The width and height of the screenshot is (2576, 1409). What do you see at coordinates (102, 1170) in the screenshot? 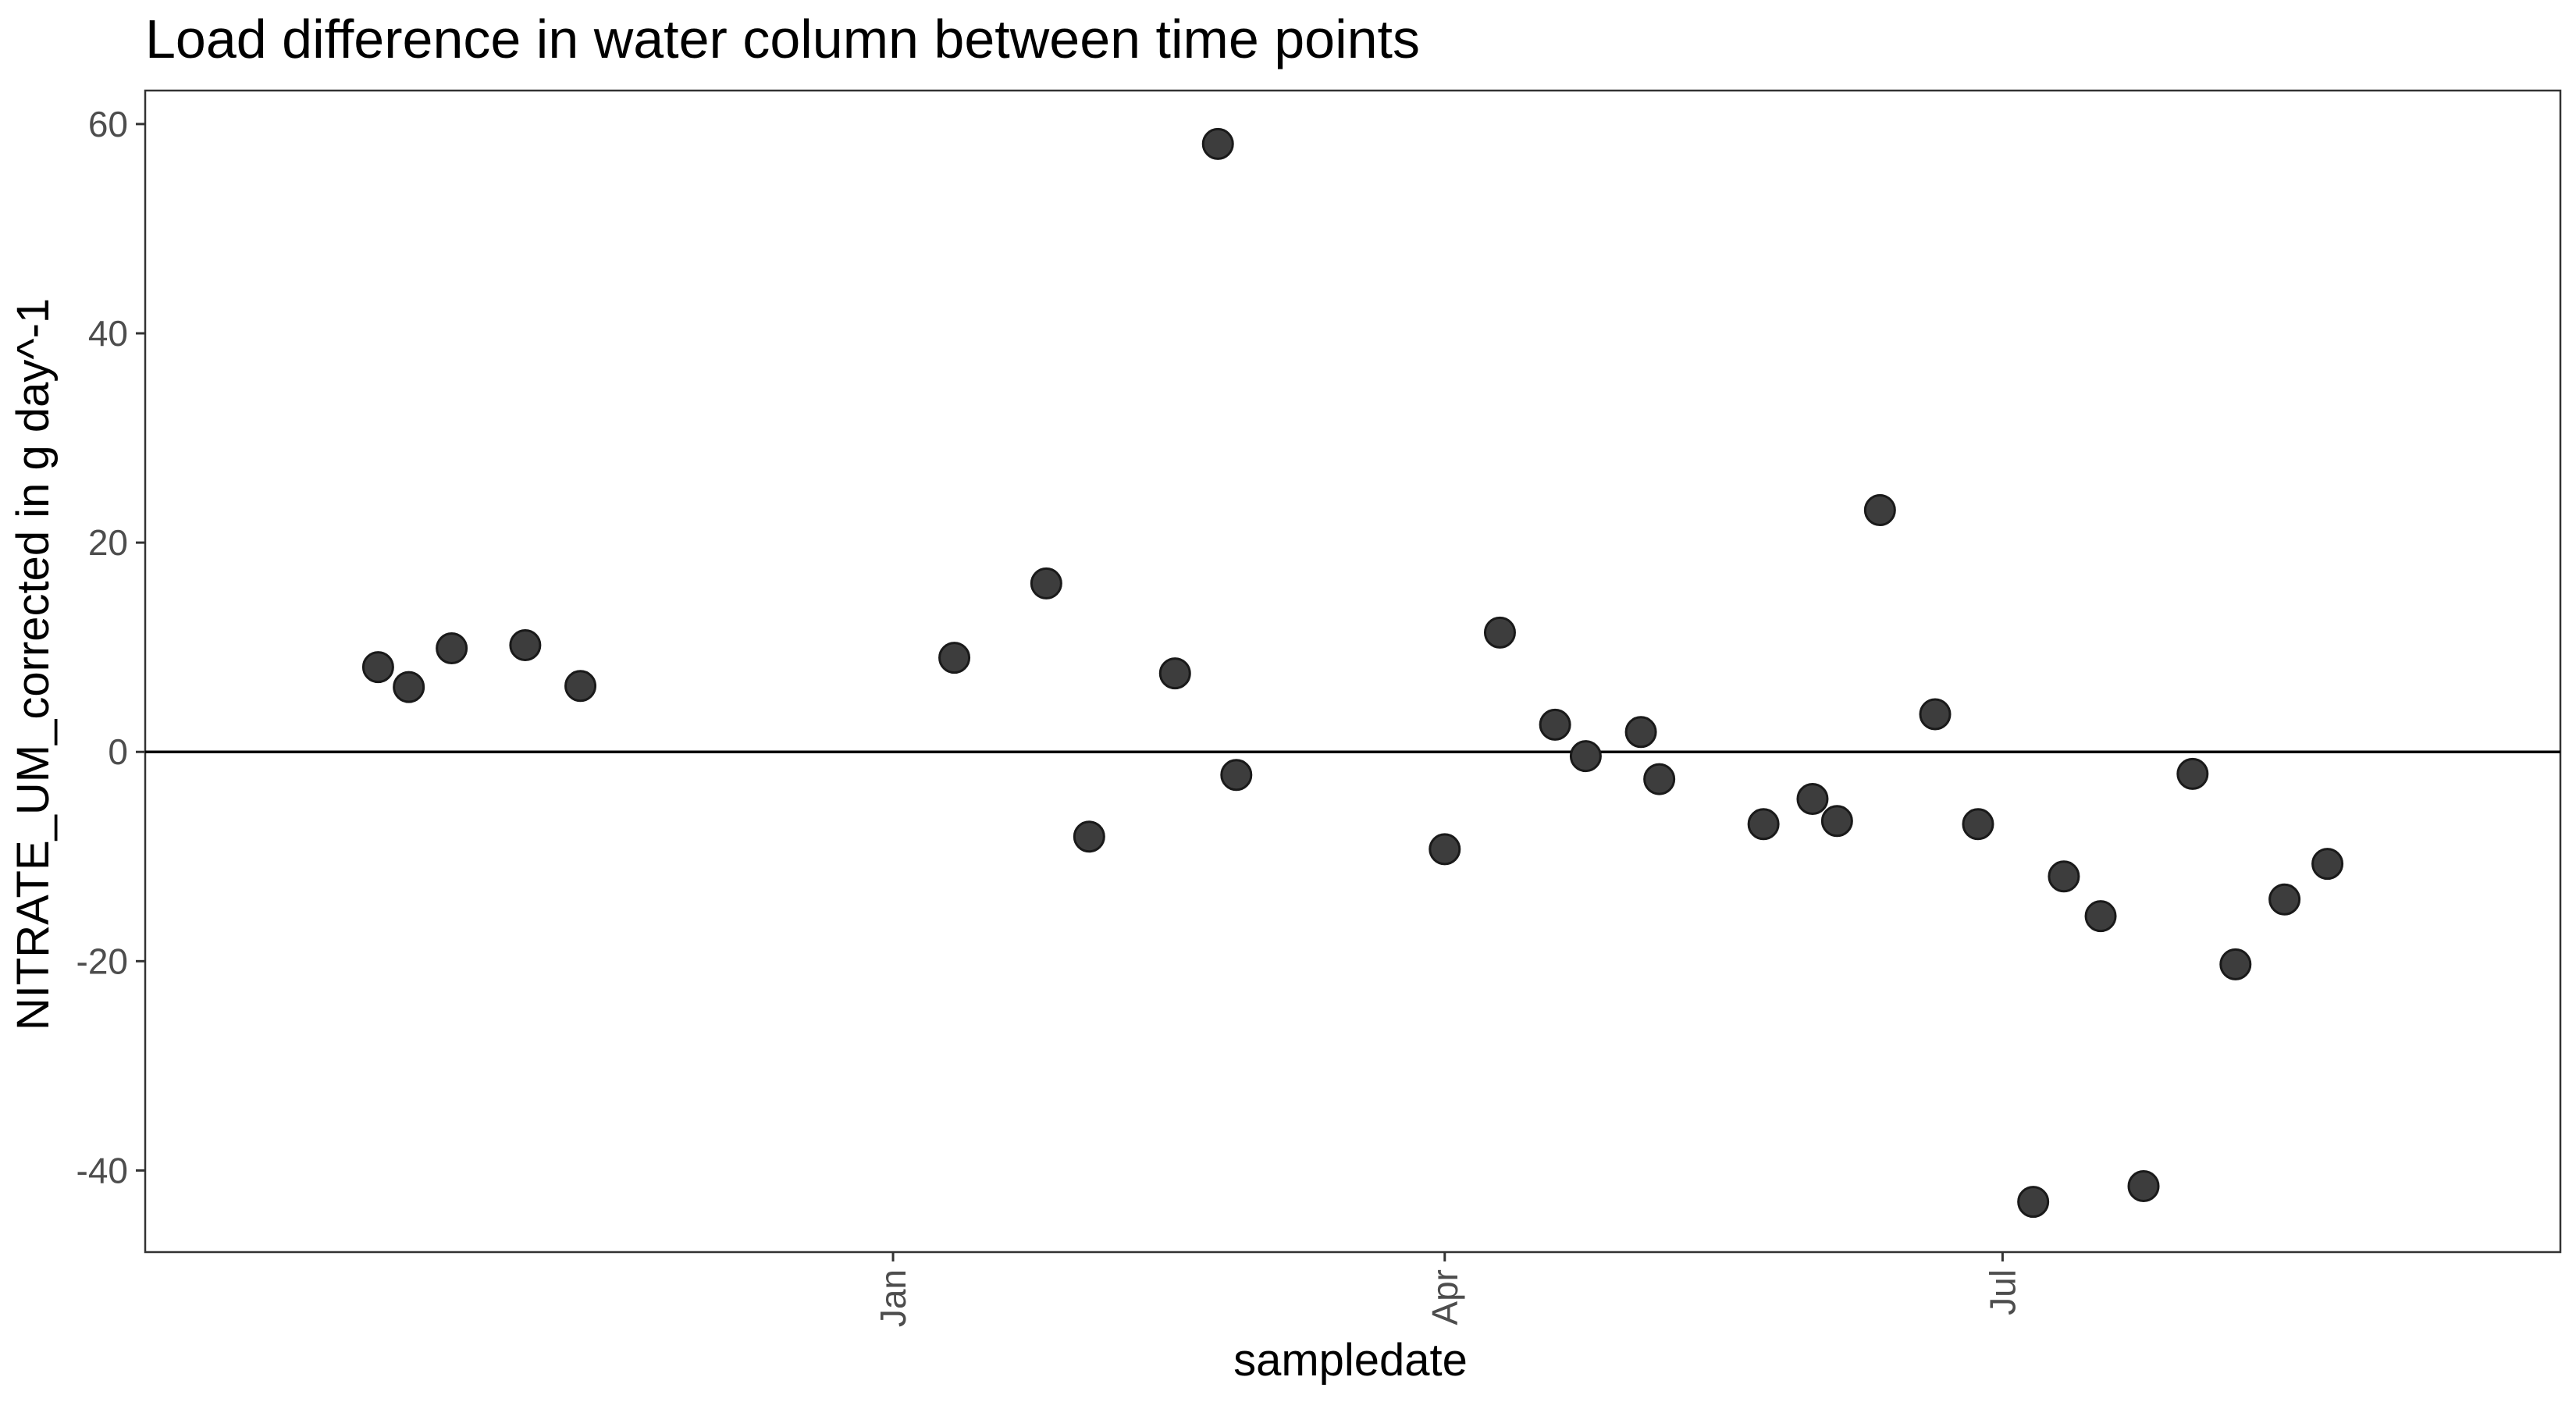
I see `y-tick-label: -40` at bounding box center [102, 1170].